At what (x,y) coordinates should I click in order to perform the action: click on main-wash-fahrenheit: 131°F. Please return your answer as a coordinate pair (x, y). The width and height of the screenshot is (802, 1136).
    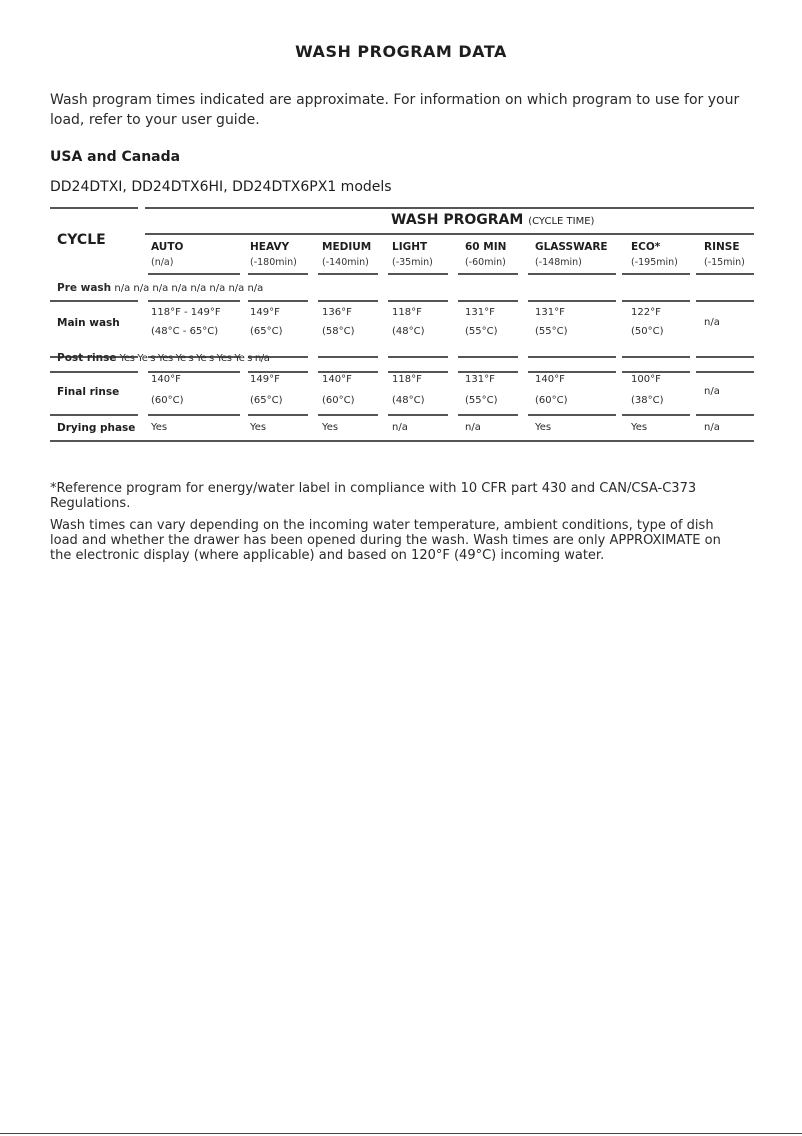
    Looking at the image, I should click on (480, 312).